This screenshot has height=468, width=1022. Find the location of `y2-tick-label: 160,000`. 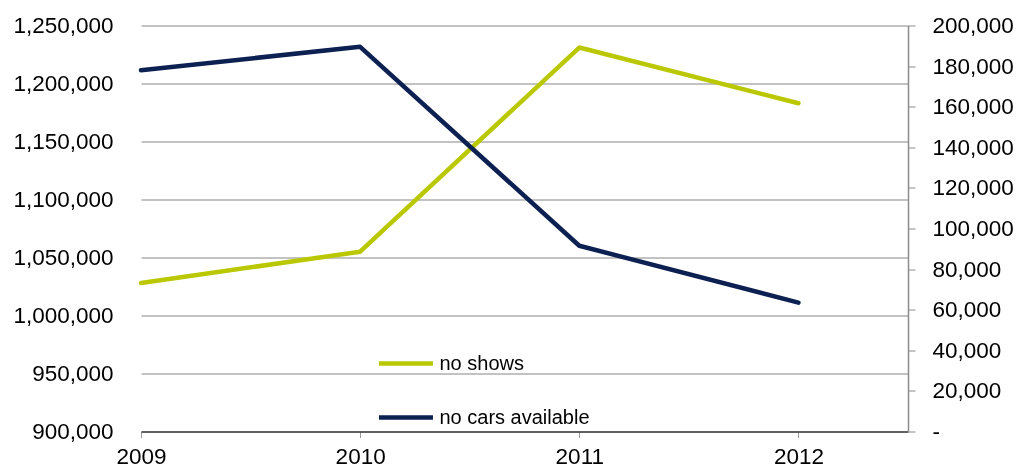

y2-tick-label: 160,000 is located at coordinates (973, 107).